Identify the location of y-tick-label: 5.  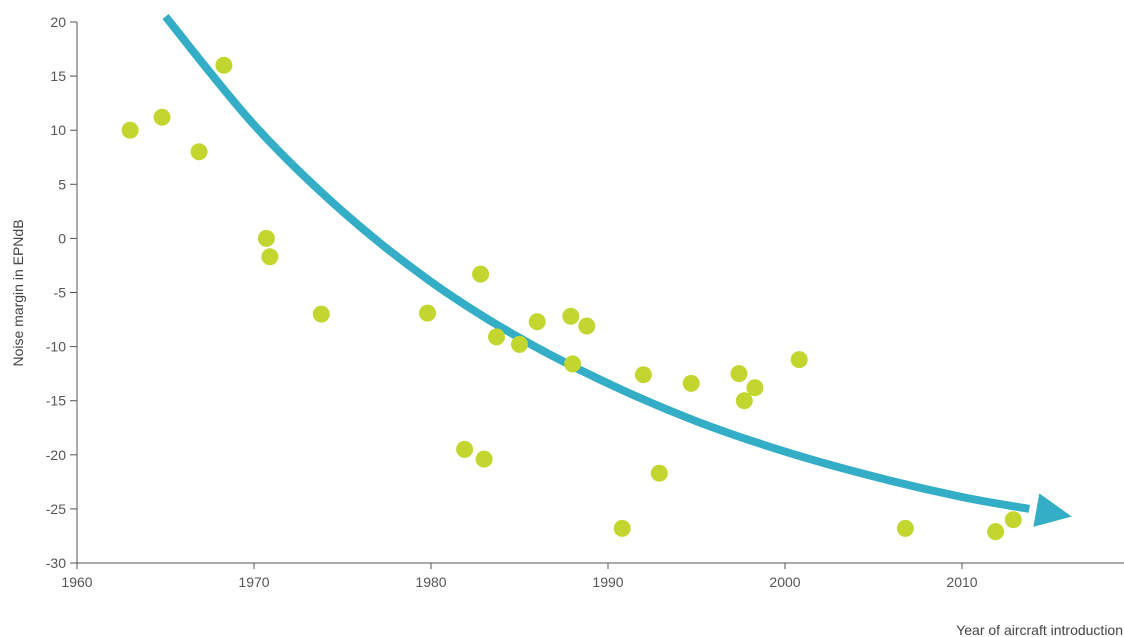
(62, 184).